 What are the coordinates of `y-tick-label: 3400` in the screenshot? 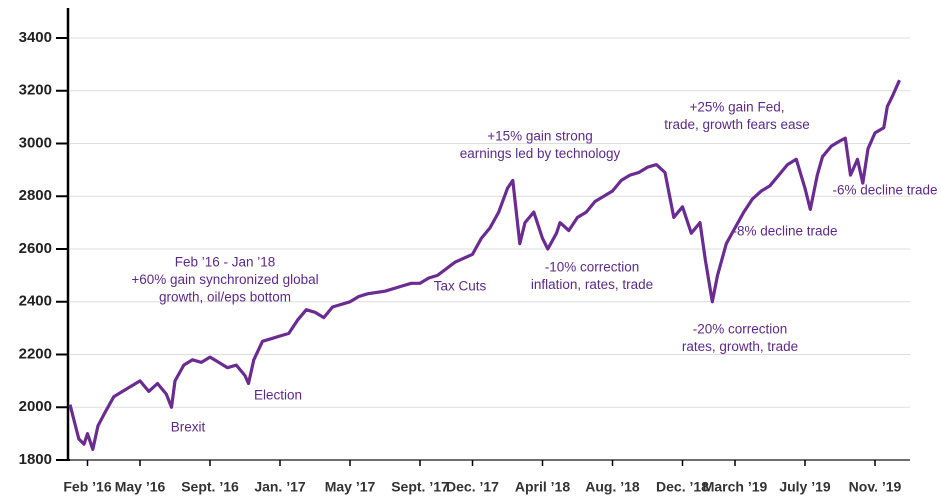 It's located at (35, 37).